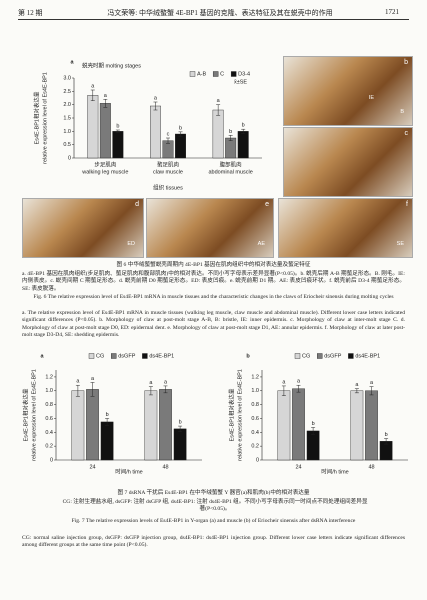  What do you see at coordinates (83, 228) in the screenshot?
I see `photo: d ED` at bounding box center [83, 228].